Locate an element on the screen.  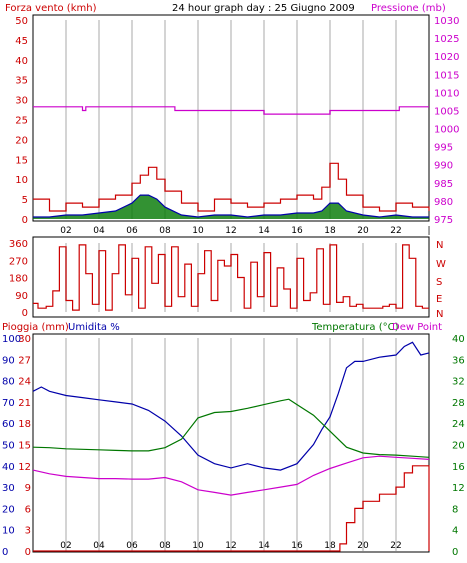
rain-axis-label: Pioggia (mm) is located at coordinates (35, 327).